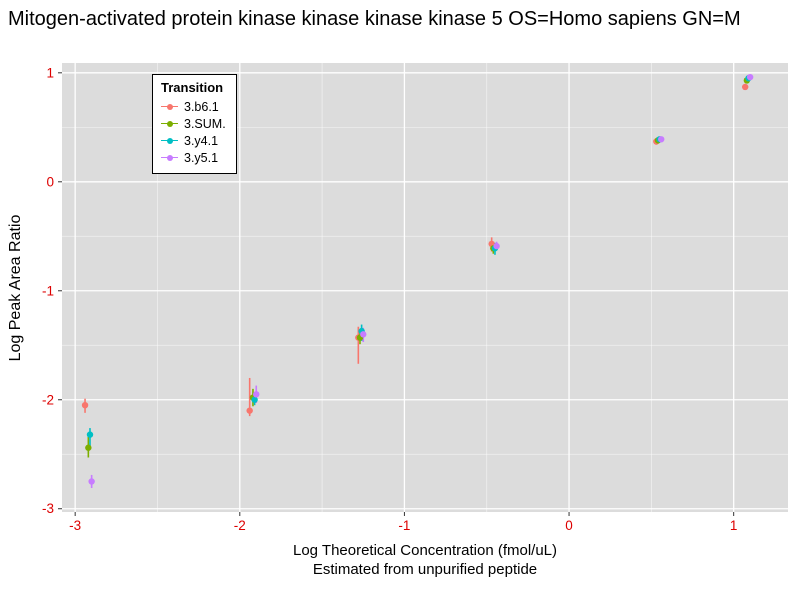  Describe the element at coordinates (201, 157) in the screenshot. I see `legend-label: 3.y5.1` at that location.